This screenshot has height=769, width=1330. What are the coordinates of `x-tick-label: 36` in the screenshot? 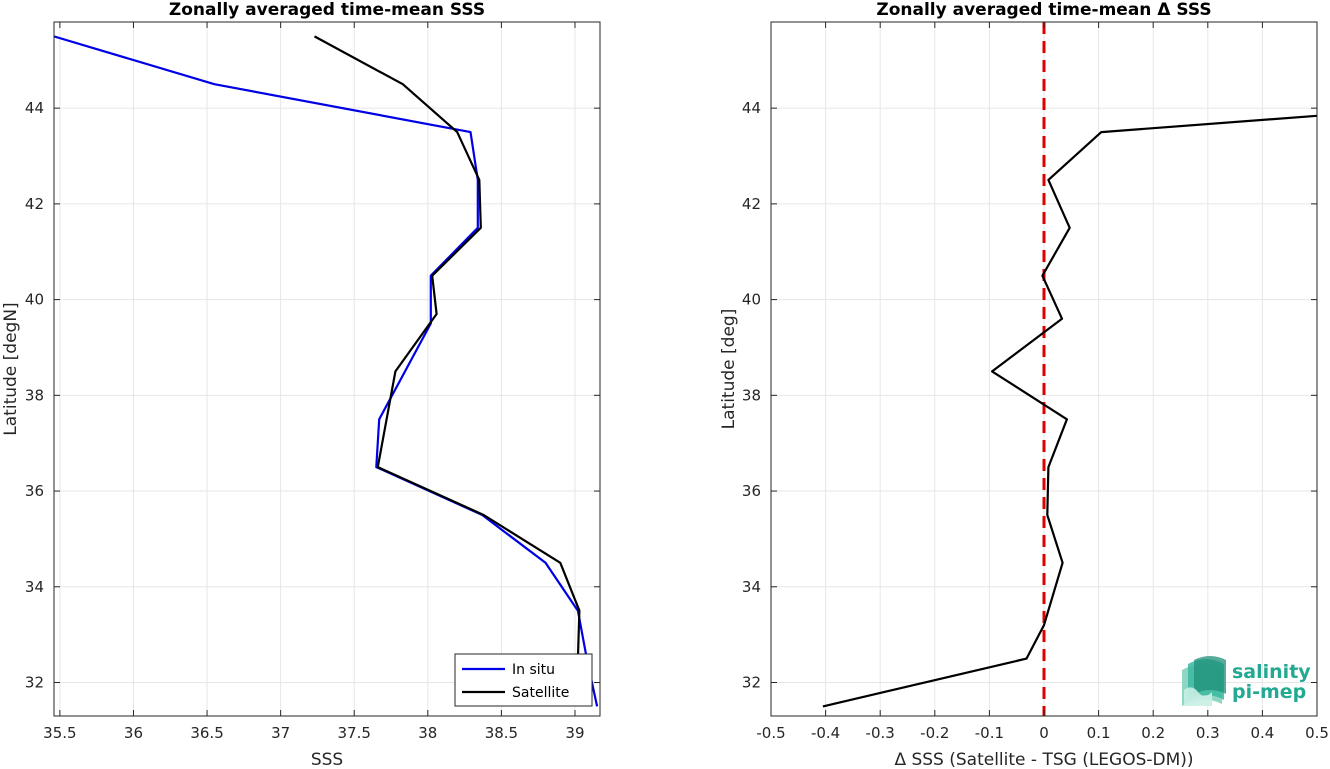 It's located at (133, 733).